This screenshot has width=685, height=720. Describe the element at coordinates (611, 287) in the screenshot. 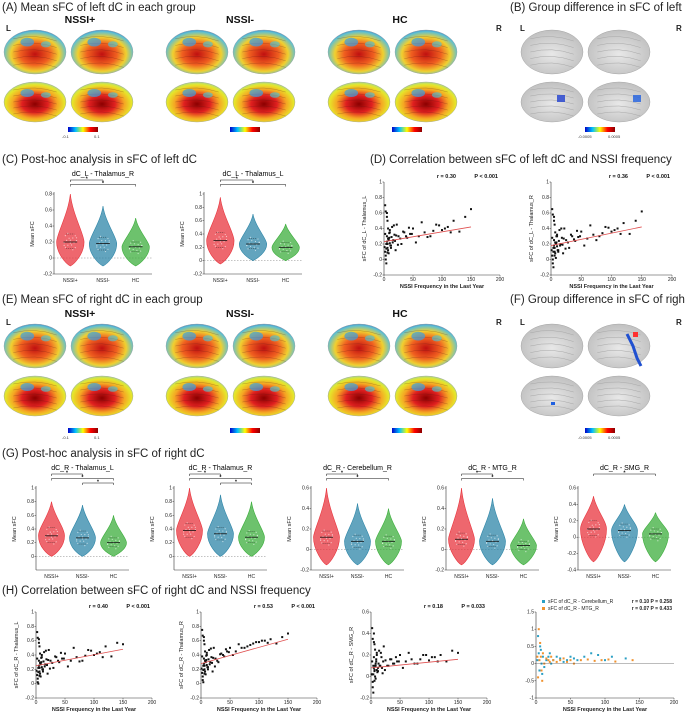

I see `x-axis-label: NSSI Frequency in the Last Year` at that location.